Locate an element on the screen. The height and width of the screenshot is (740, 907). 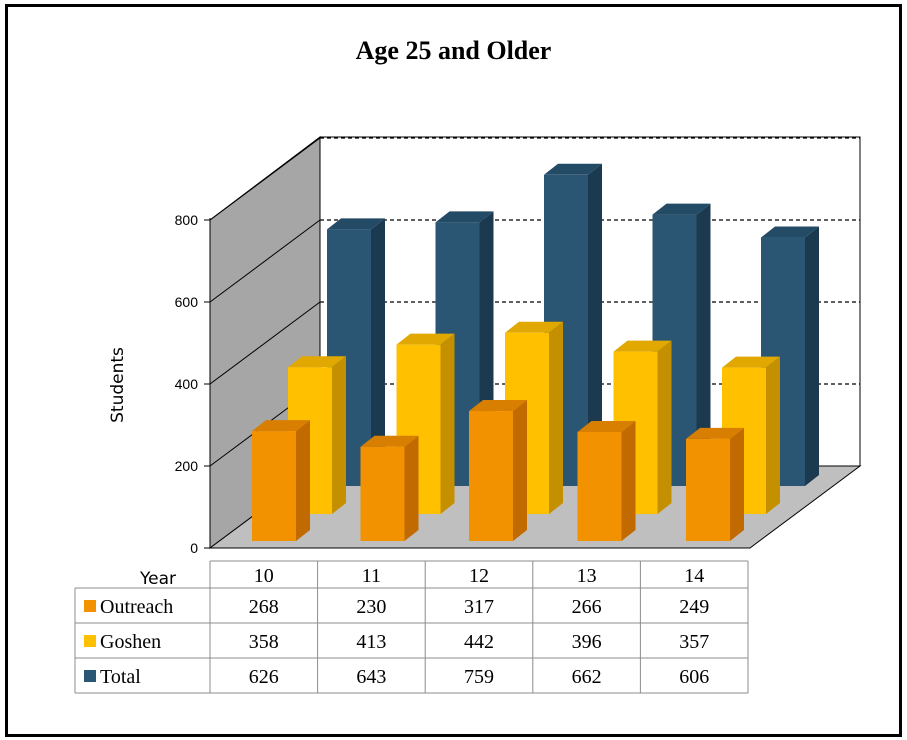
table-category-header: 13 is located at coordinates (587, 576).